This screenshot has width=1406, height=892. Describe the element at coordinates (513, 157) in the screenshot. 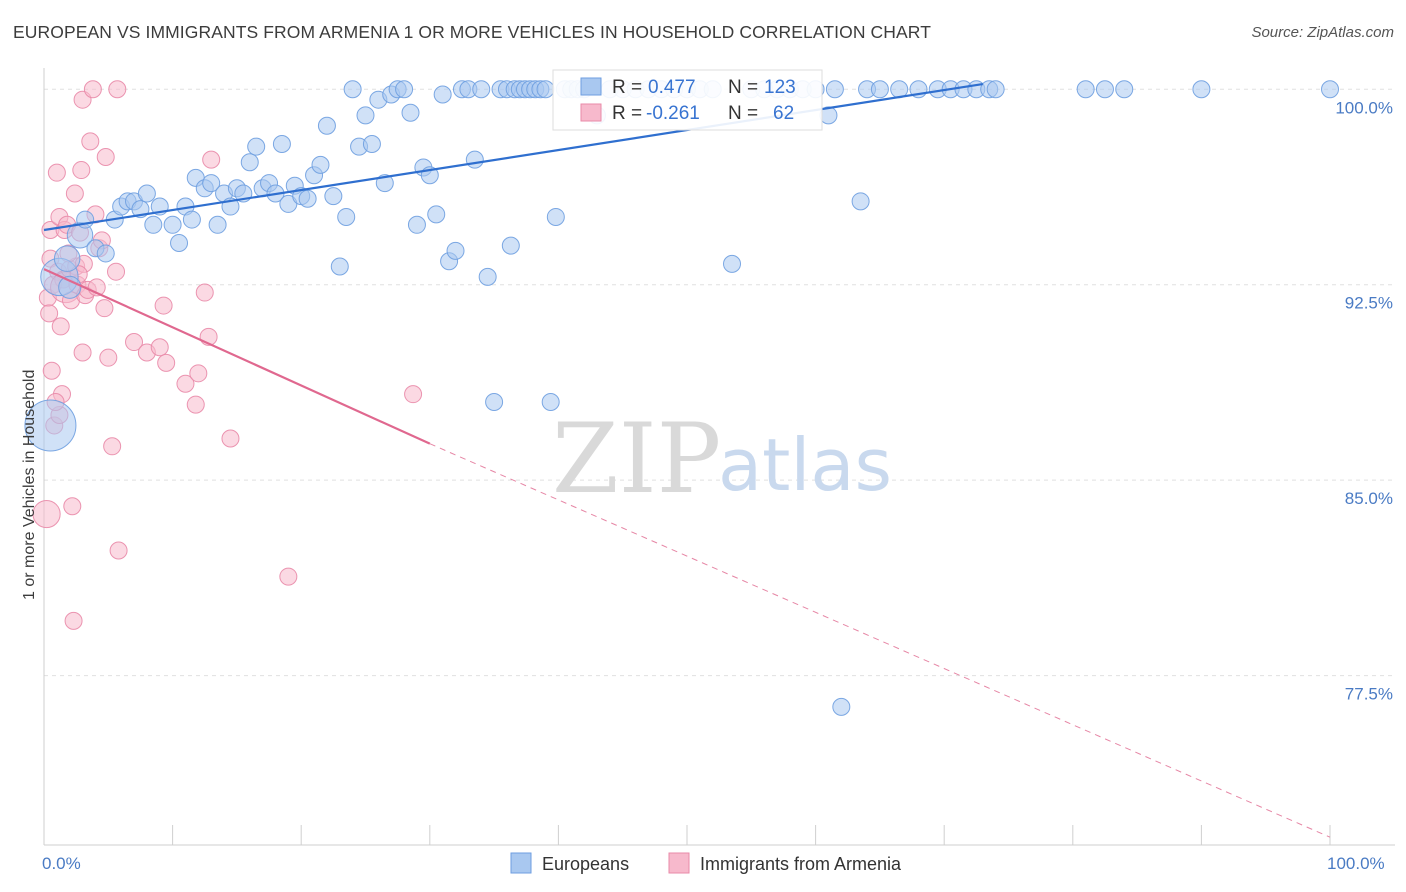

I see `europeans-trend-line` at that location.